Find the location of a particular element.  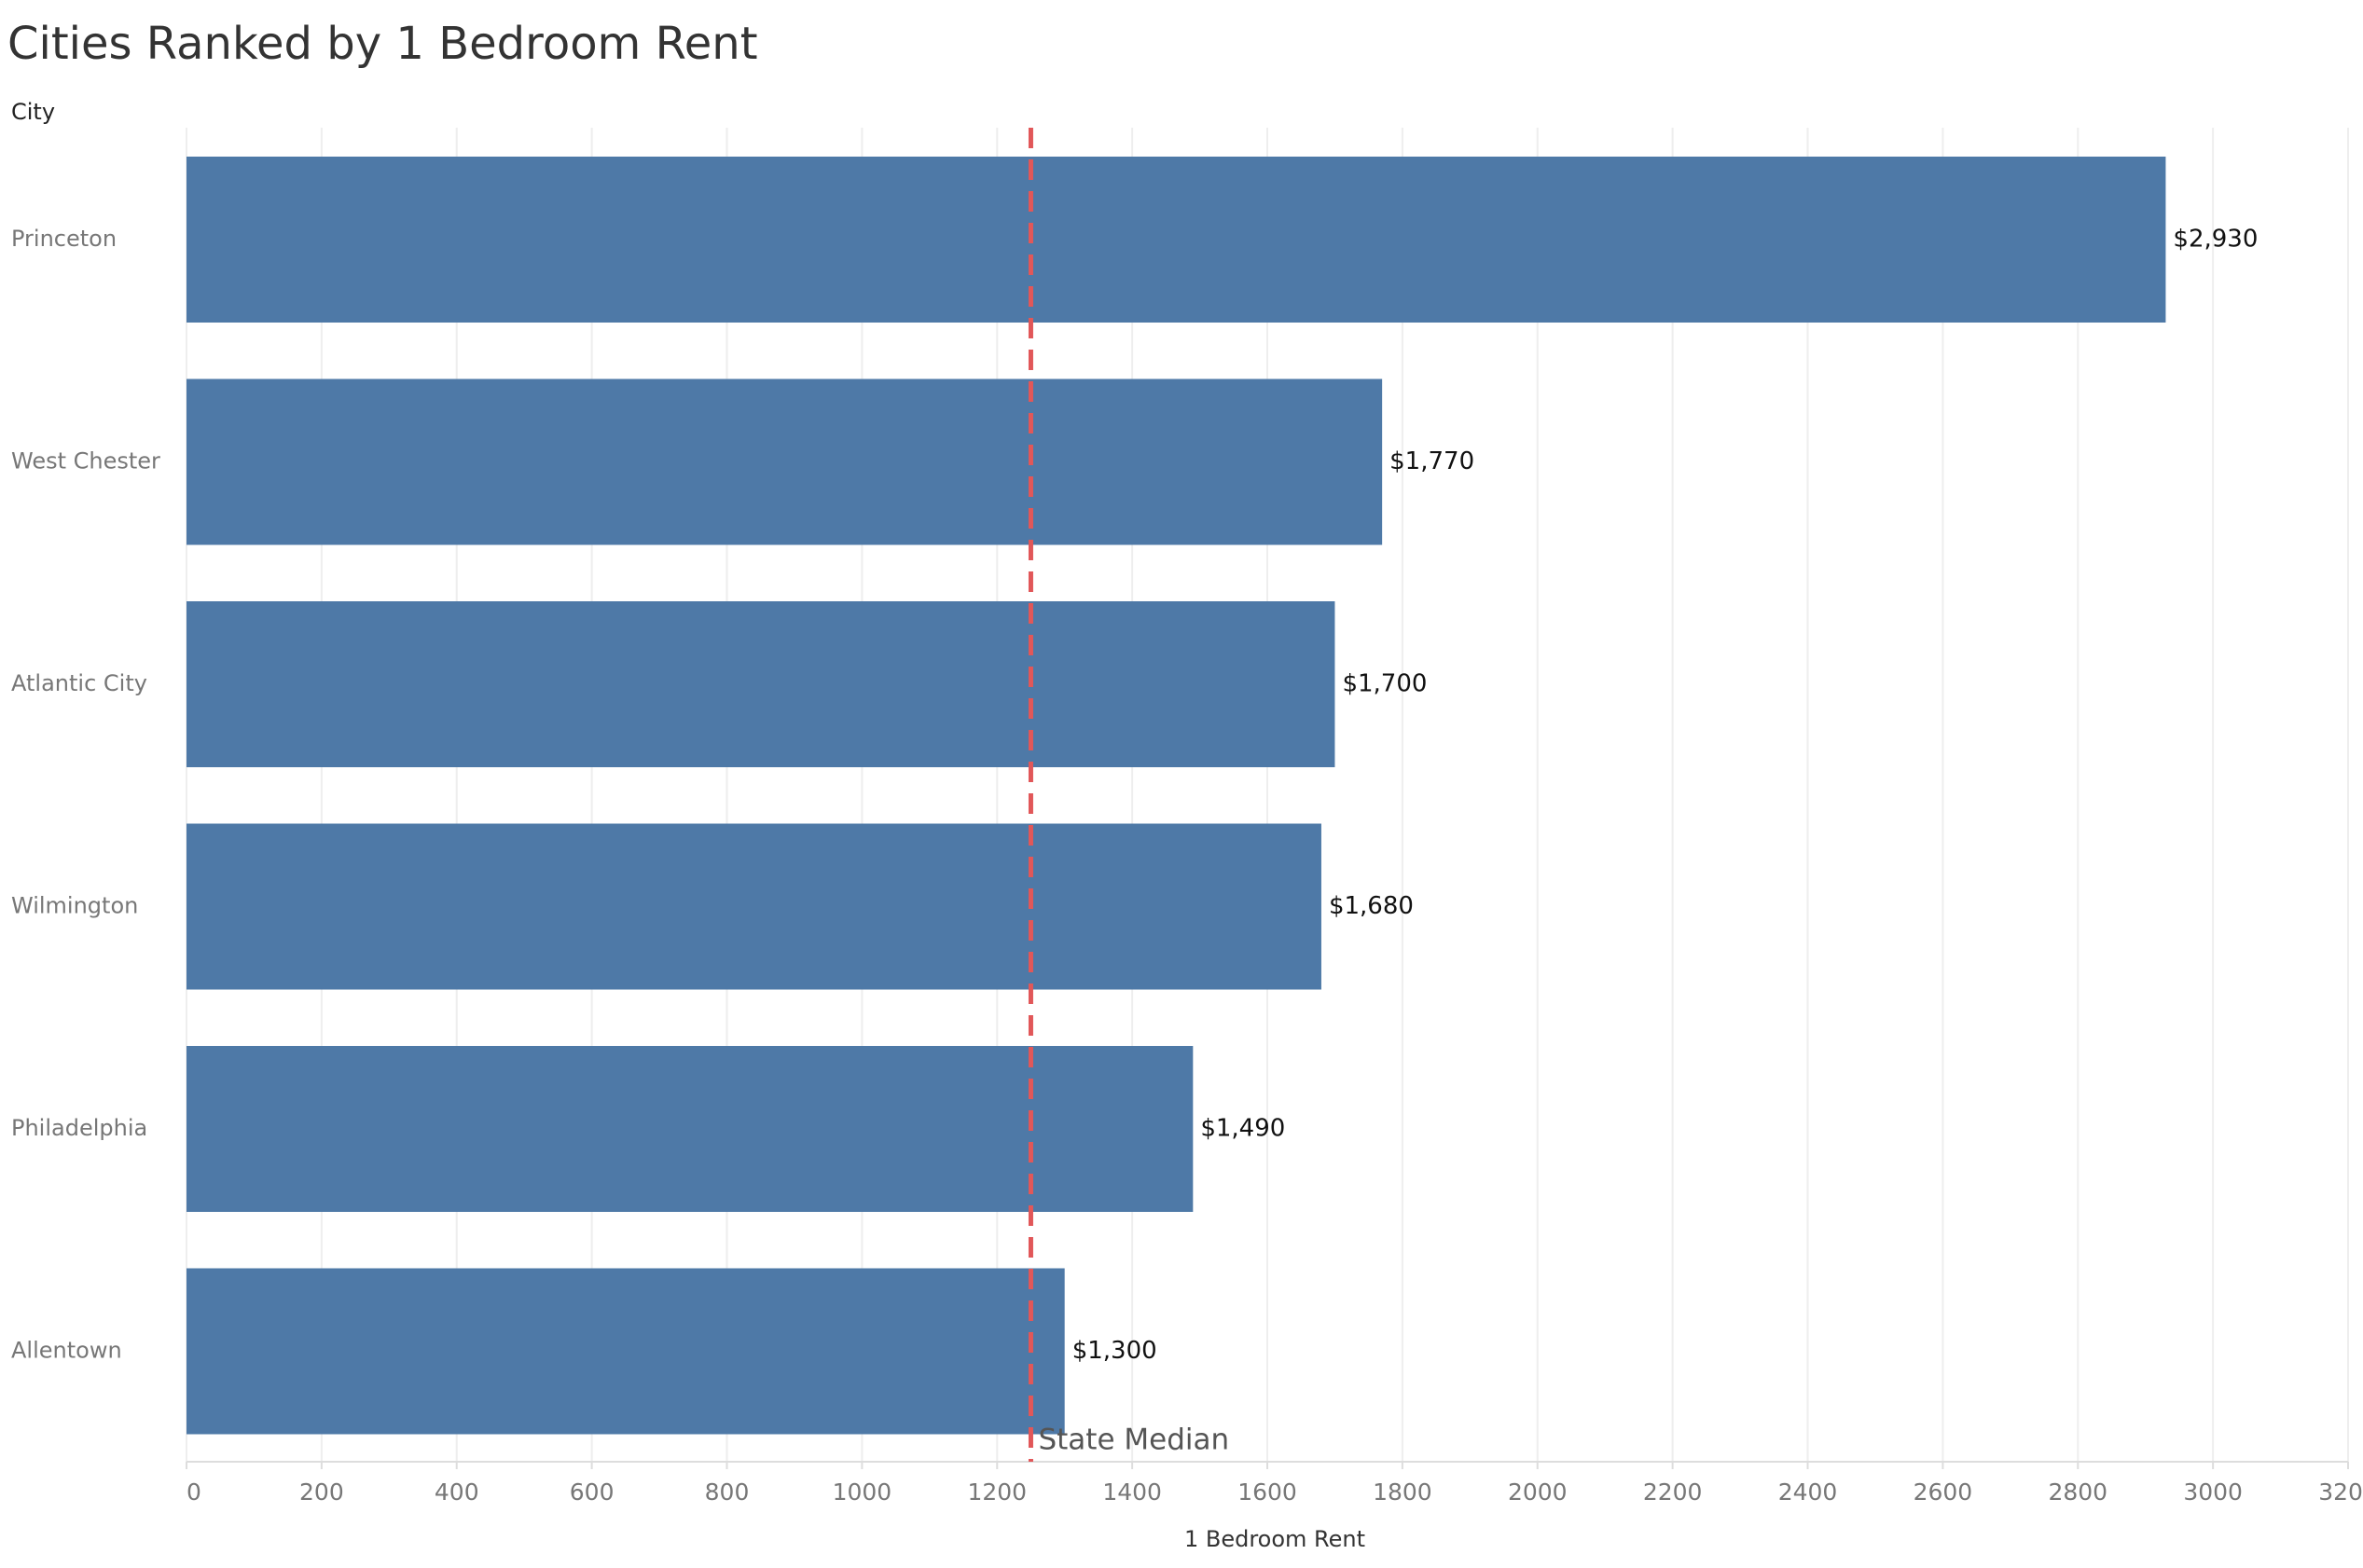

y-tick-label: West Chester is located at coordinates (85, 461).